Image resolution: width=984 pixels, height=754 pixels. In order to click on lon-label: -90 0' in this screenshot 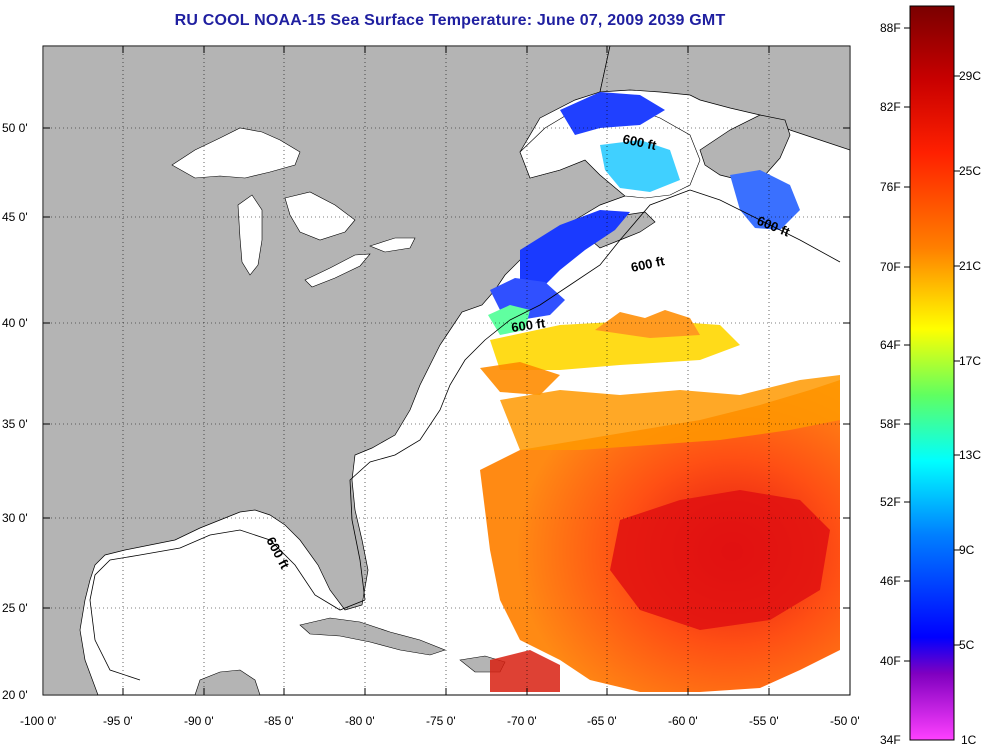, I will do `click(199, 721)`.